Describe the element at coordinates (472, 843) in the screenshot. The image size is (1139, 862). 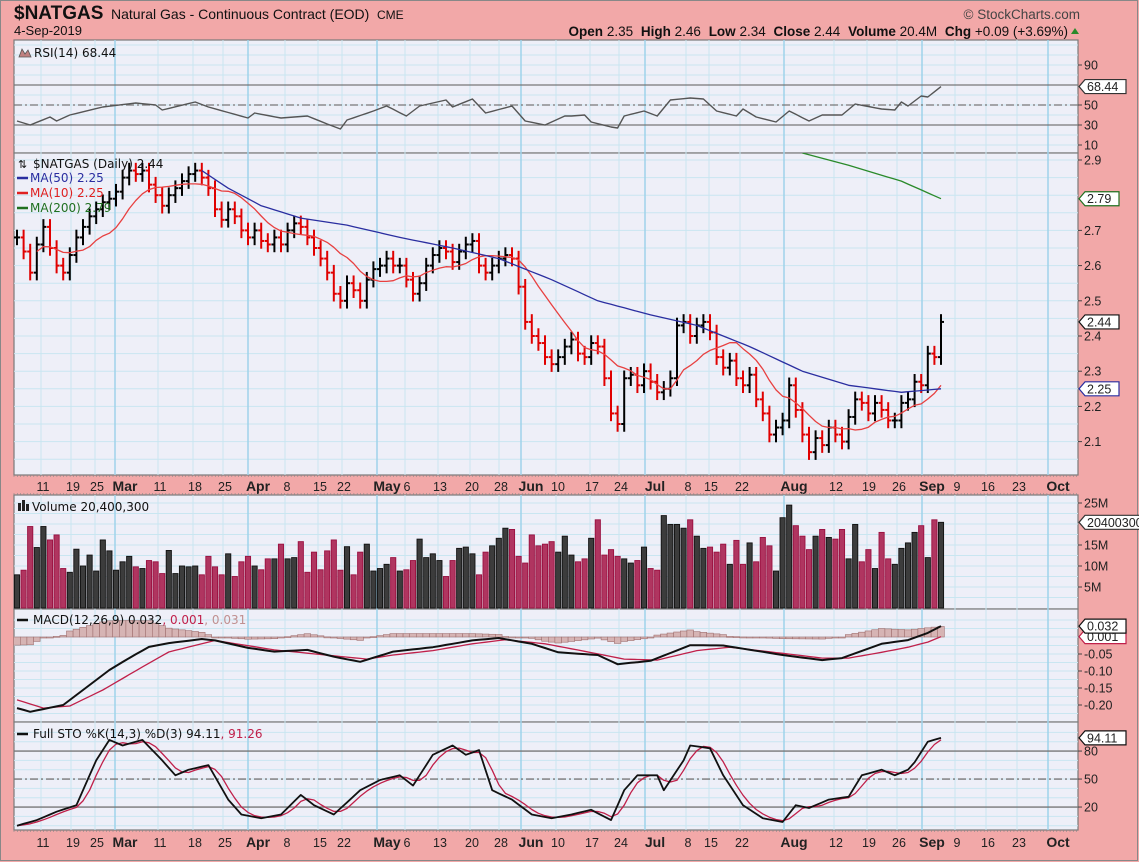
I see `date-label-20: 20` at that location.